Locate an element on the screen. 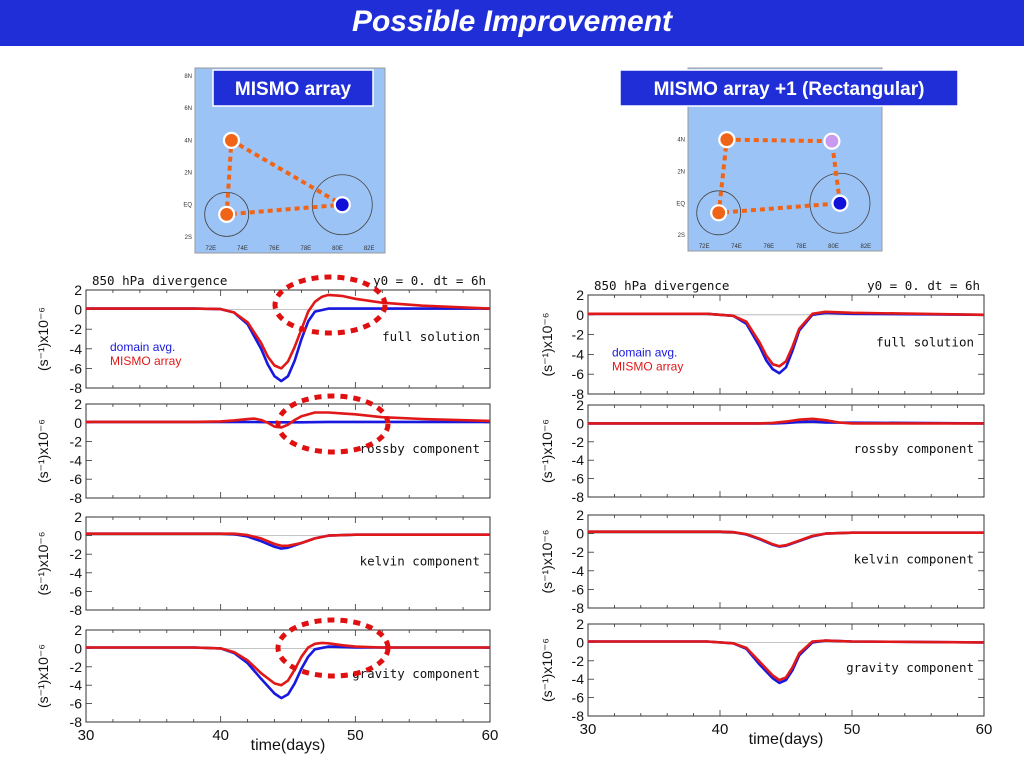  panel-label: gravity component is located at coordinates (910, 667).